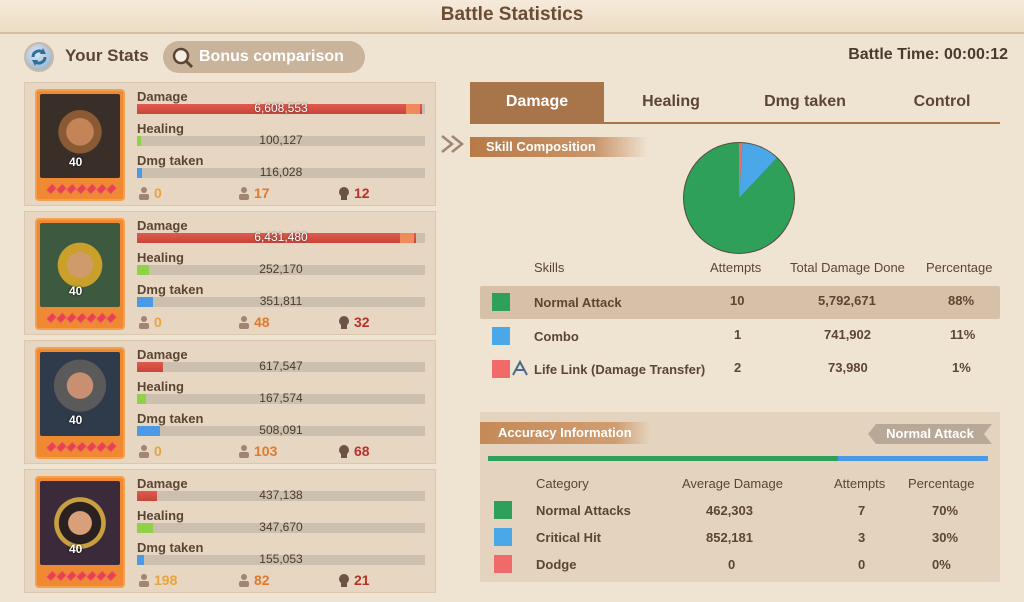 Image resolution: width=1024 pixels, height=602 pixels. Describe the element at coordinates (281, 559) in the screenshot. I see `dmg-taken-value: 155,053` at that location.